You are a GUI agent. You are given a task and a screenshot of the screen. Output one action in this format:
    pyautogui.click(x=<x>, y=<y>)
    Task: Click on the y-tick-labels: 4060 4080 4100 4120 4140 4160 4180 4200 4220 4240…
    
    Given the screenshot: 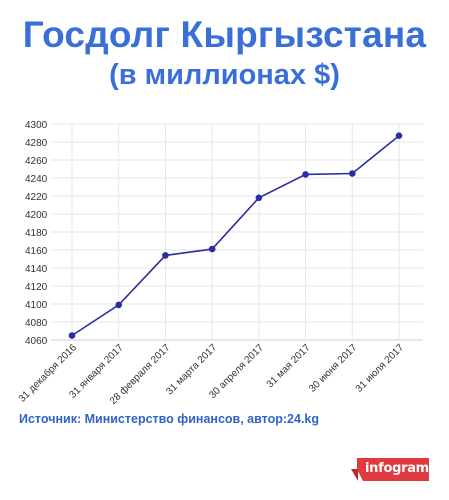 What is the action you would take?
    pyautogui.click(x=36, y=233)
    